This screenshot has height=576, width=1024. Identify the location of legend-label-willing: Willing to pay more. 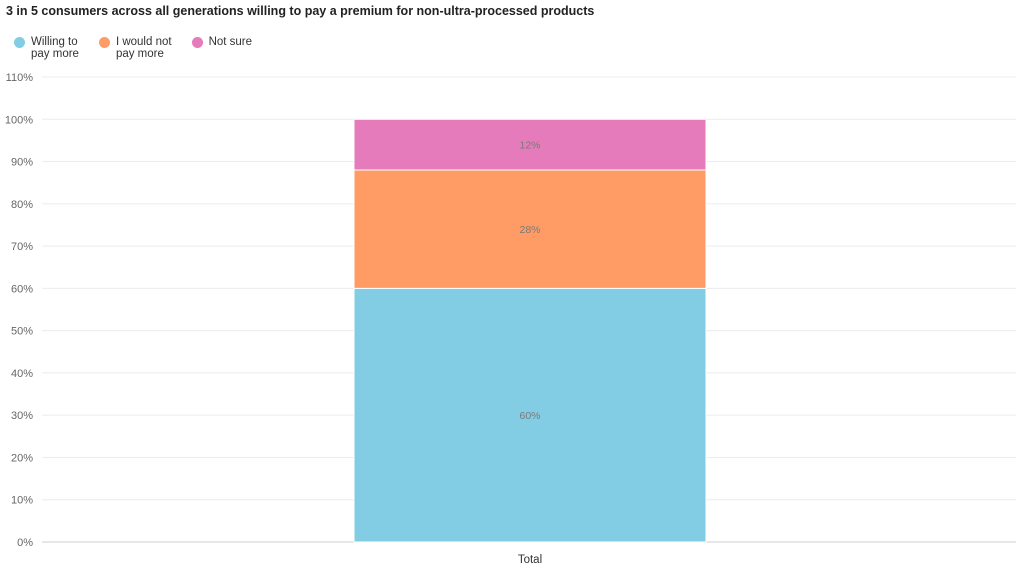
(55, 48).